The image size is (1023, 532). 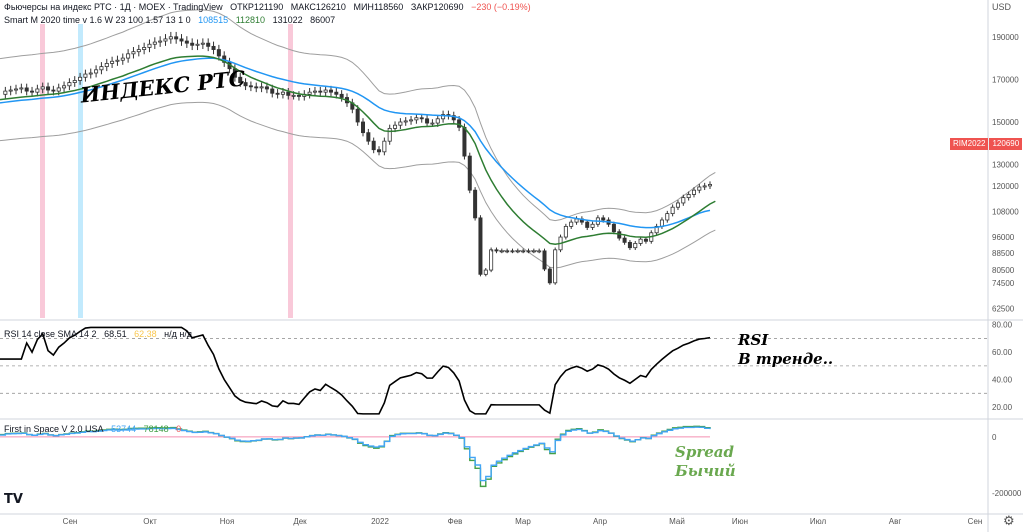 I want to click on rsi-tick-label: 60.00, so click(x=1002, y=352).